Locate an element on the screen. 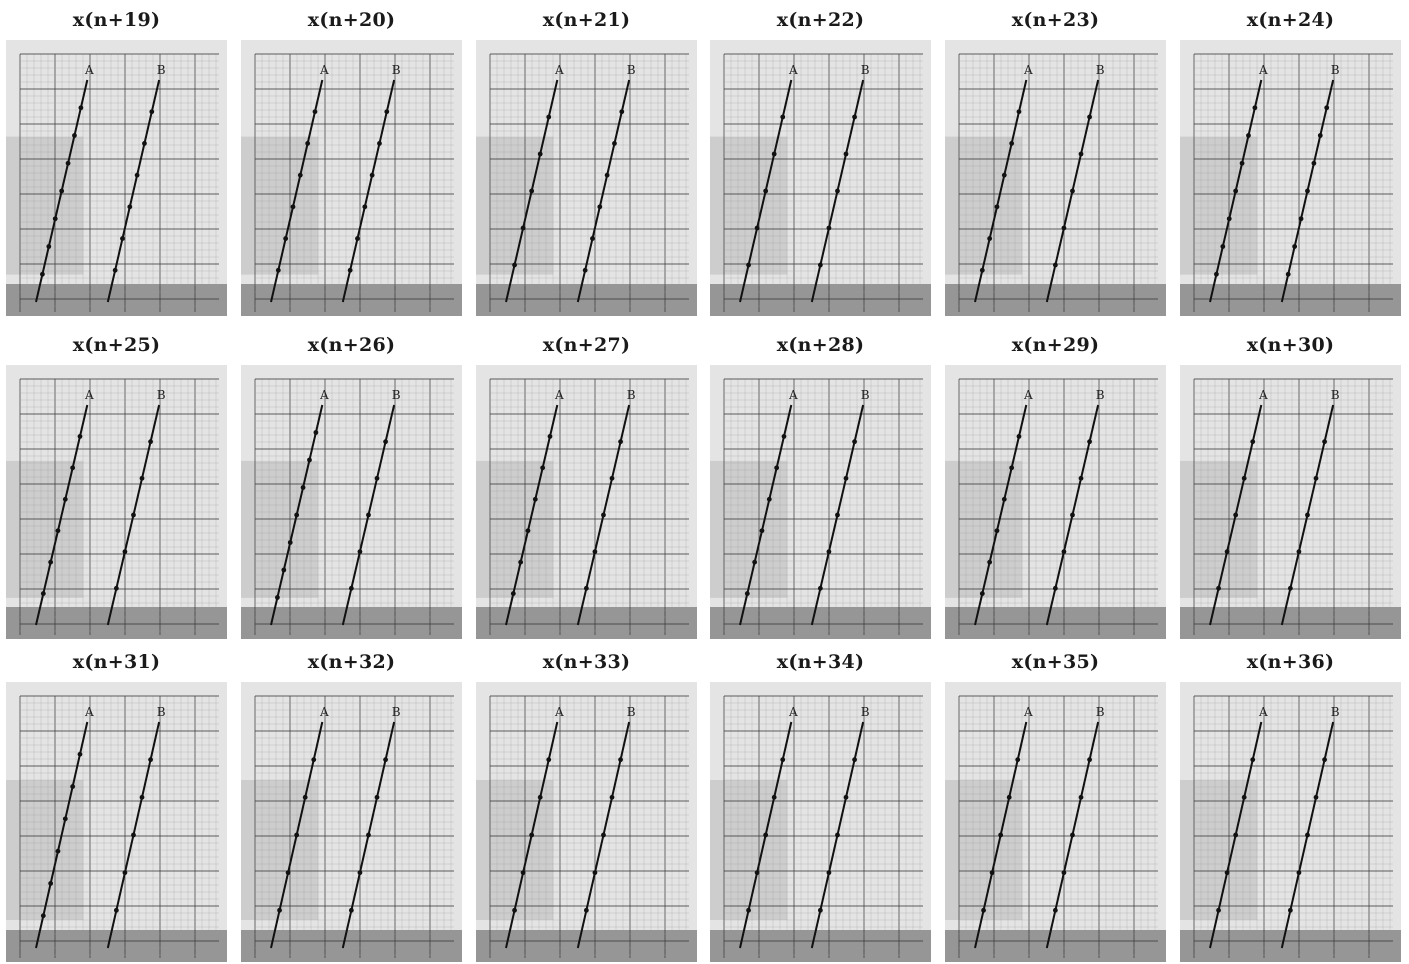 The width and height of the screenshot is (1409, 964). chart-panel: x(n+35) A B is located at coordinates (1055, 803).